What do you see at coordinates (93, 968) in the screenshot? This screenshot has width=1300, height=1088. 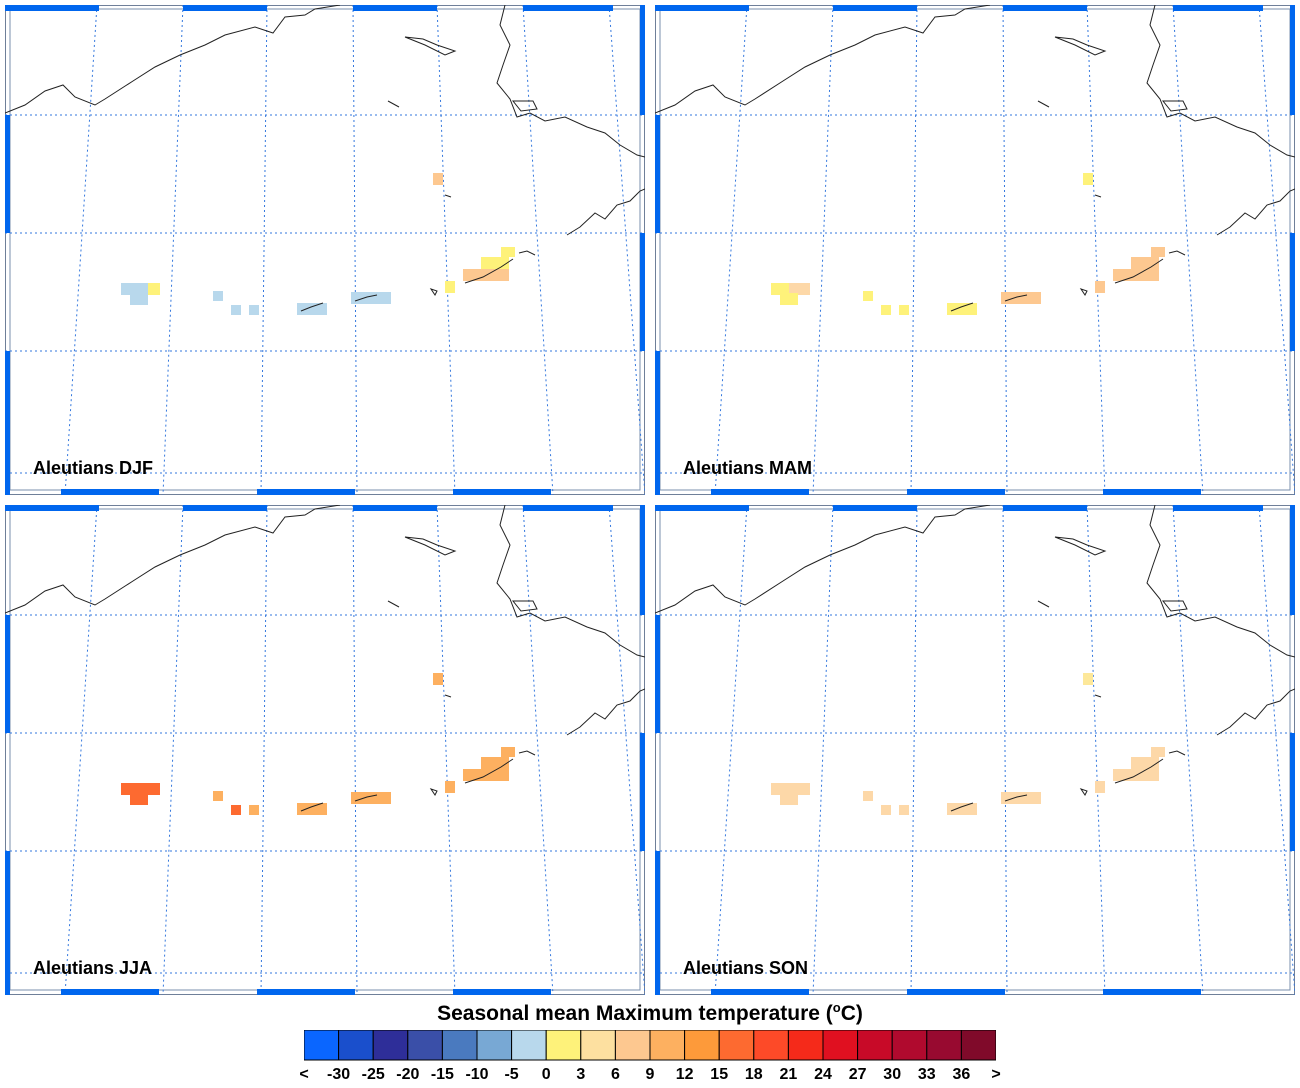 I see `panel-label: Aleutians JJA` at bounding box center [93, 968].